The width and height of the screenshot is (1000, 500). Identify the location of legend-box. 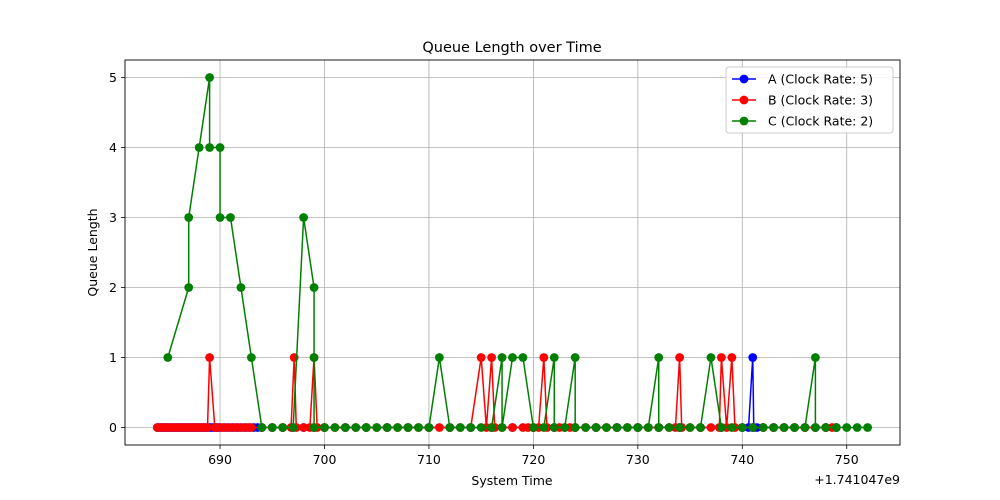
(809, 100).